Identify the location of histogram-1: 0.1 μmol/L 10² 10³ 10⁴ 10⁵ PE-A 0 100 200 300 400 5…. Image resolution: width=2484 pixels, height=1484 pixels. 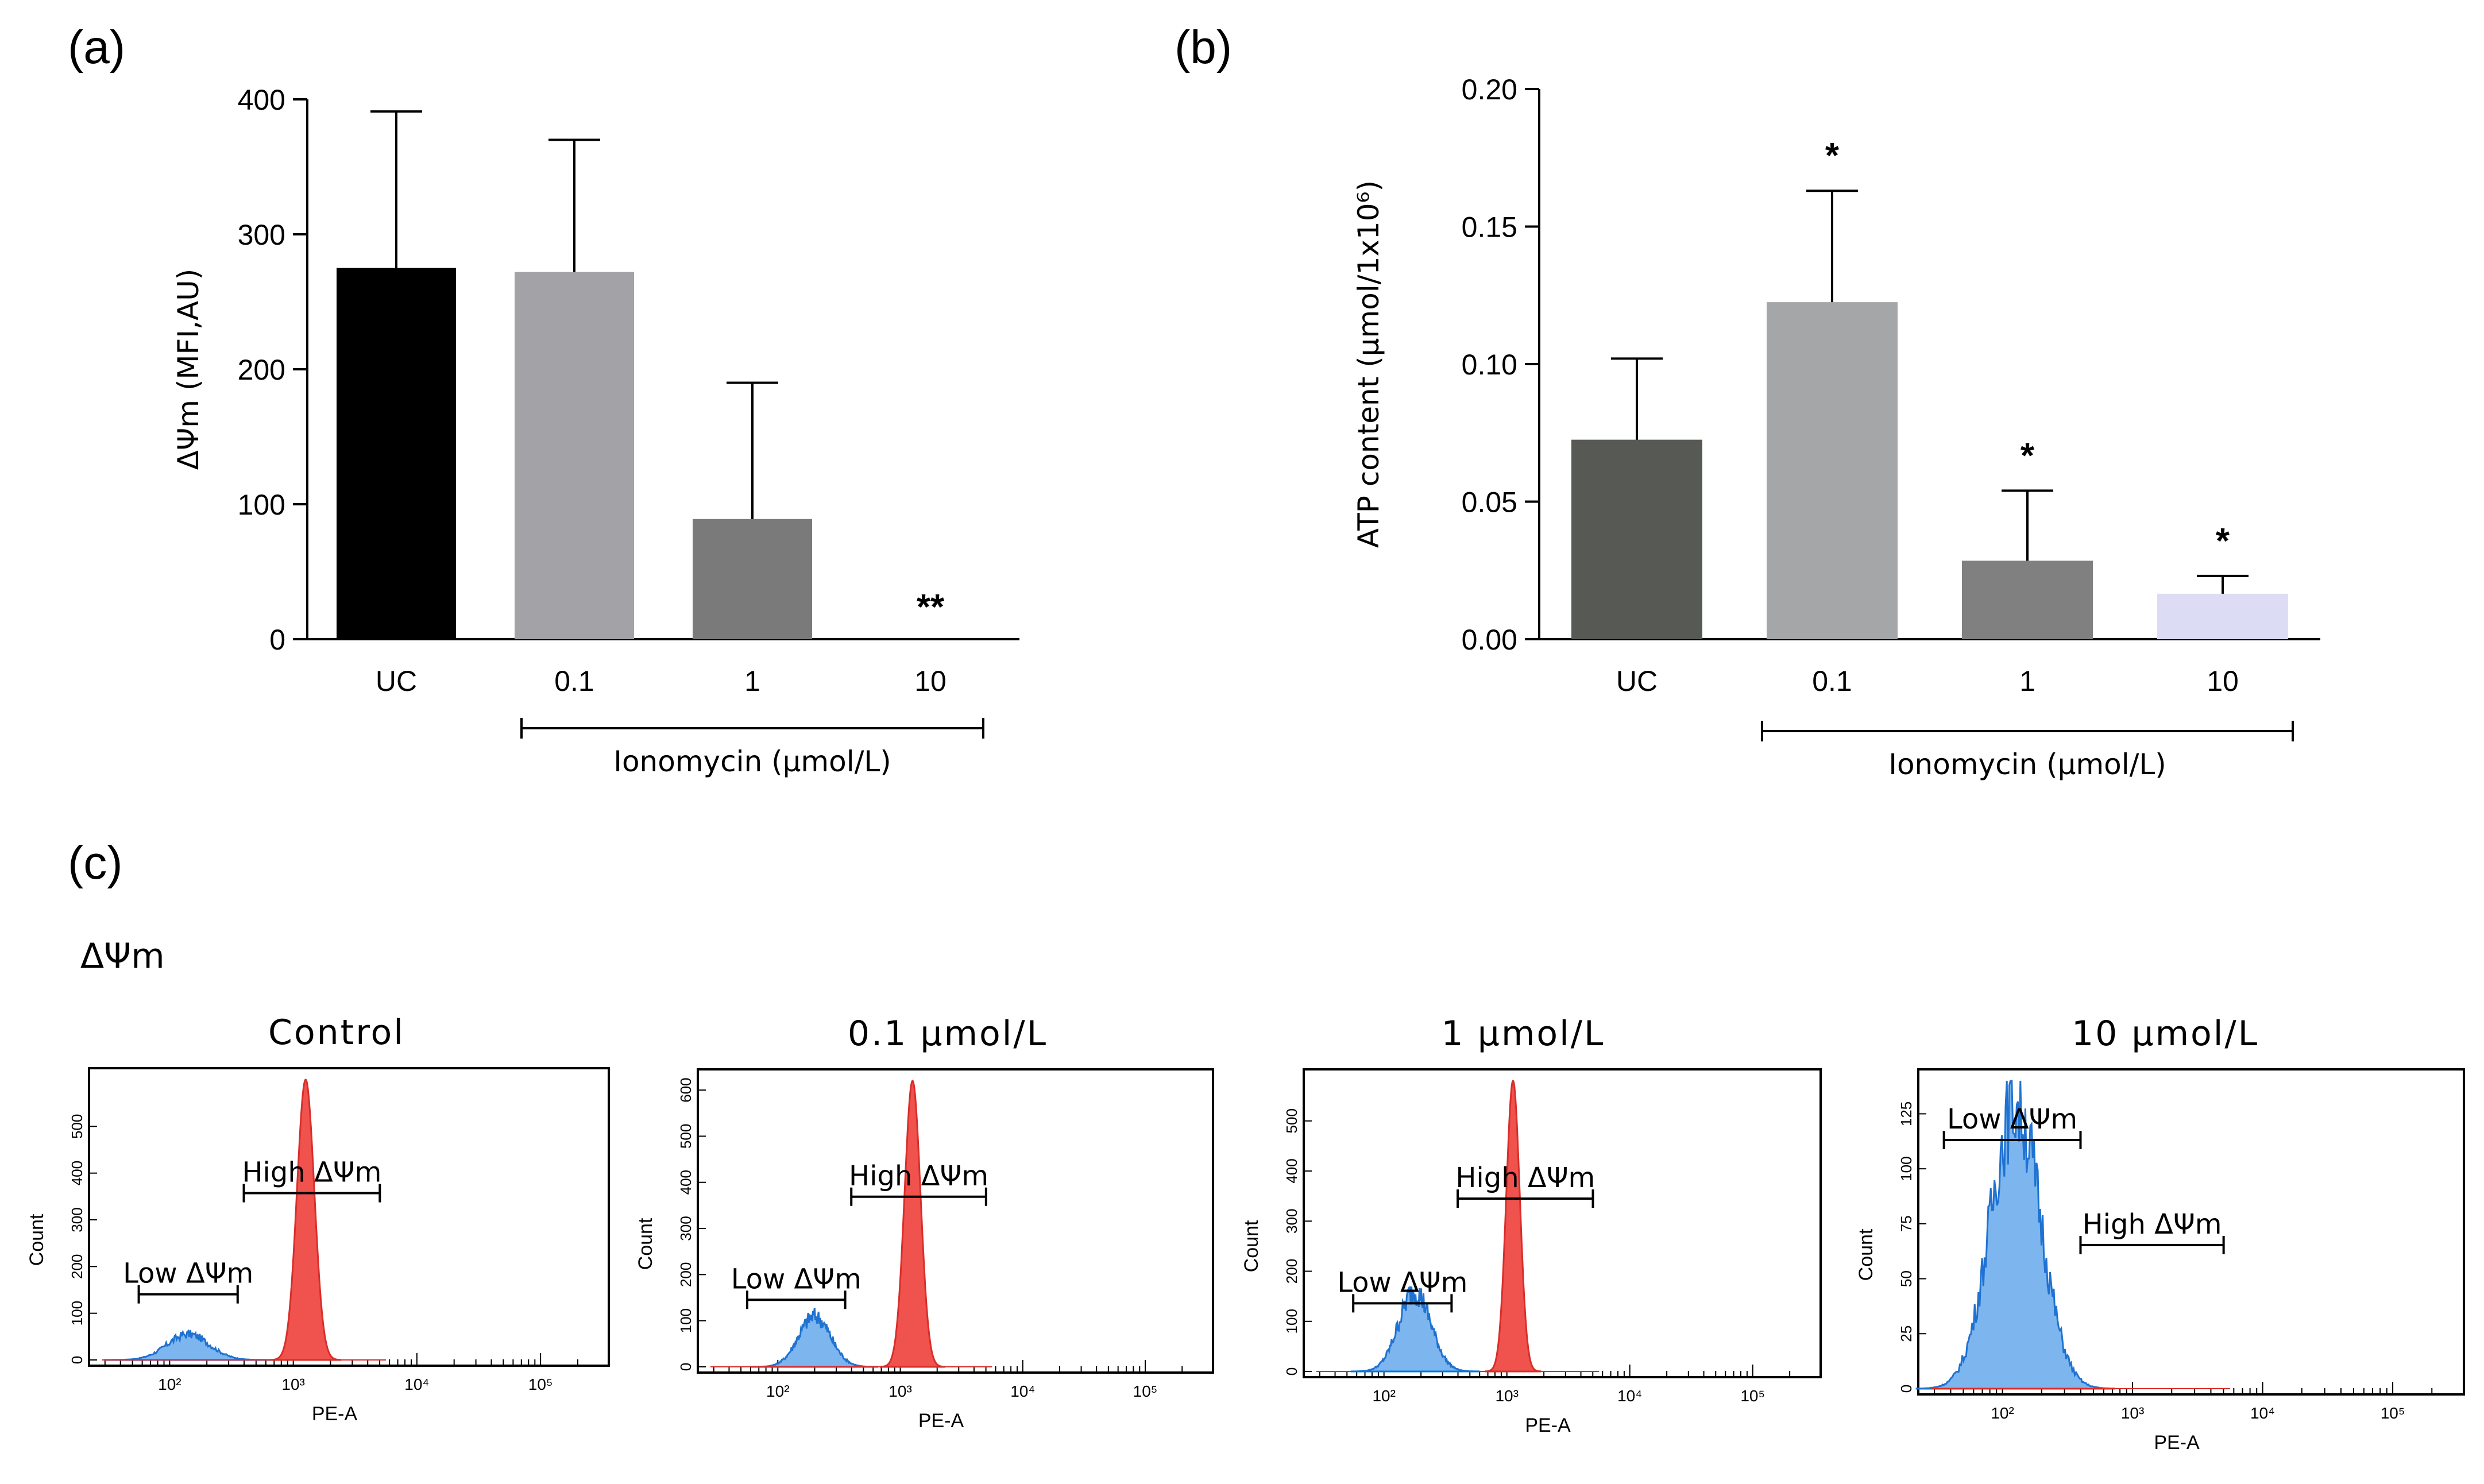
(924, 1223).